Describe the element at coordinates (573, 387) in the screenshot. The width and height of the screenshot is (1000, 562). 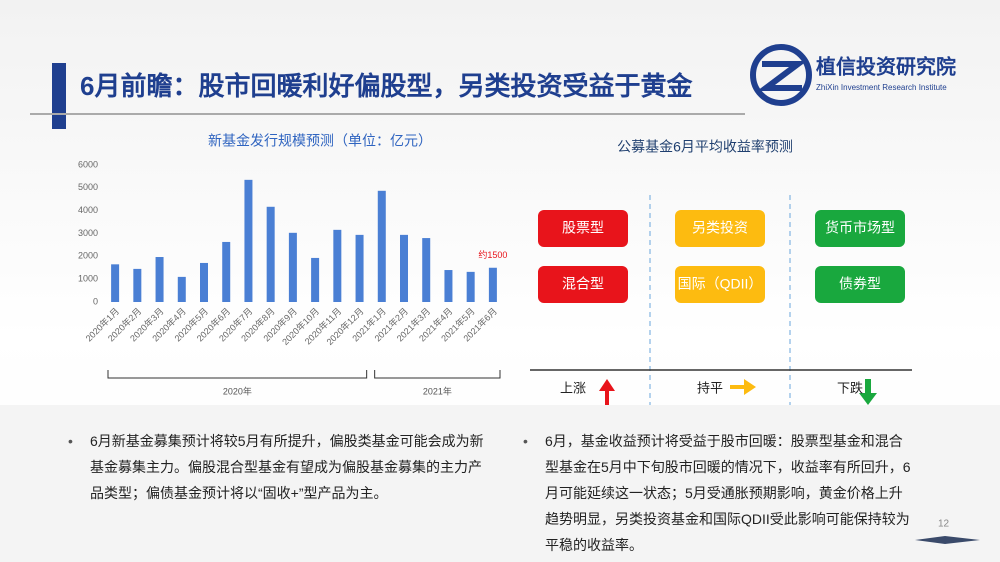
I see `trend-label: 上涨` at that location.